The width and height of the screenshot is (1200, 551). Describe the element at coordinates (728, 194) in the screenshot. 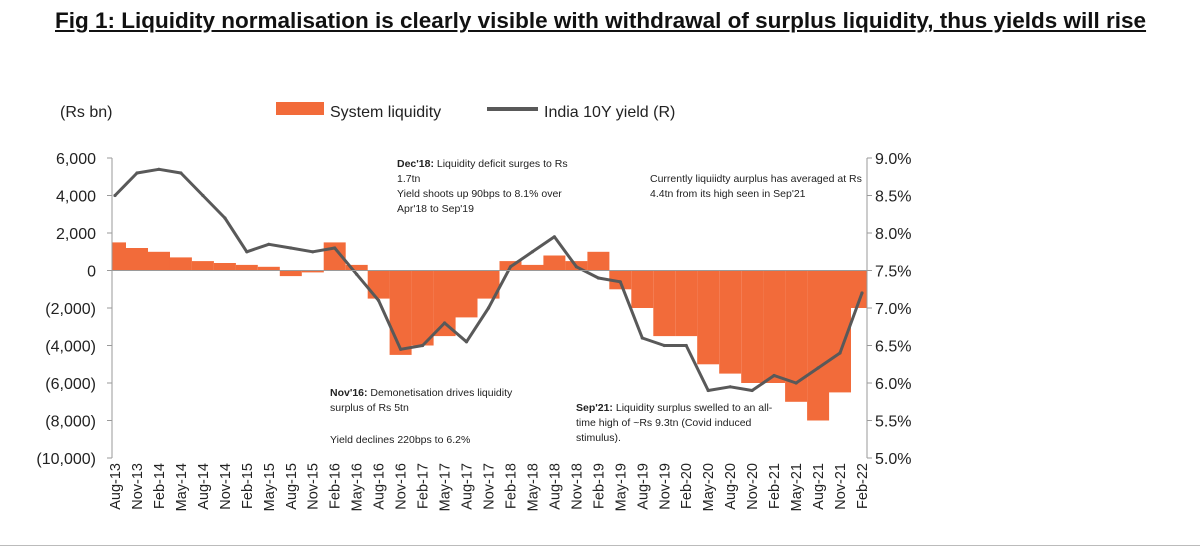

I see `annotation-current-line-2: 4.4tn from its high seen in Sep'21` at that location.